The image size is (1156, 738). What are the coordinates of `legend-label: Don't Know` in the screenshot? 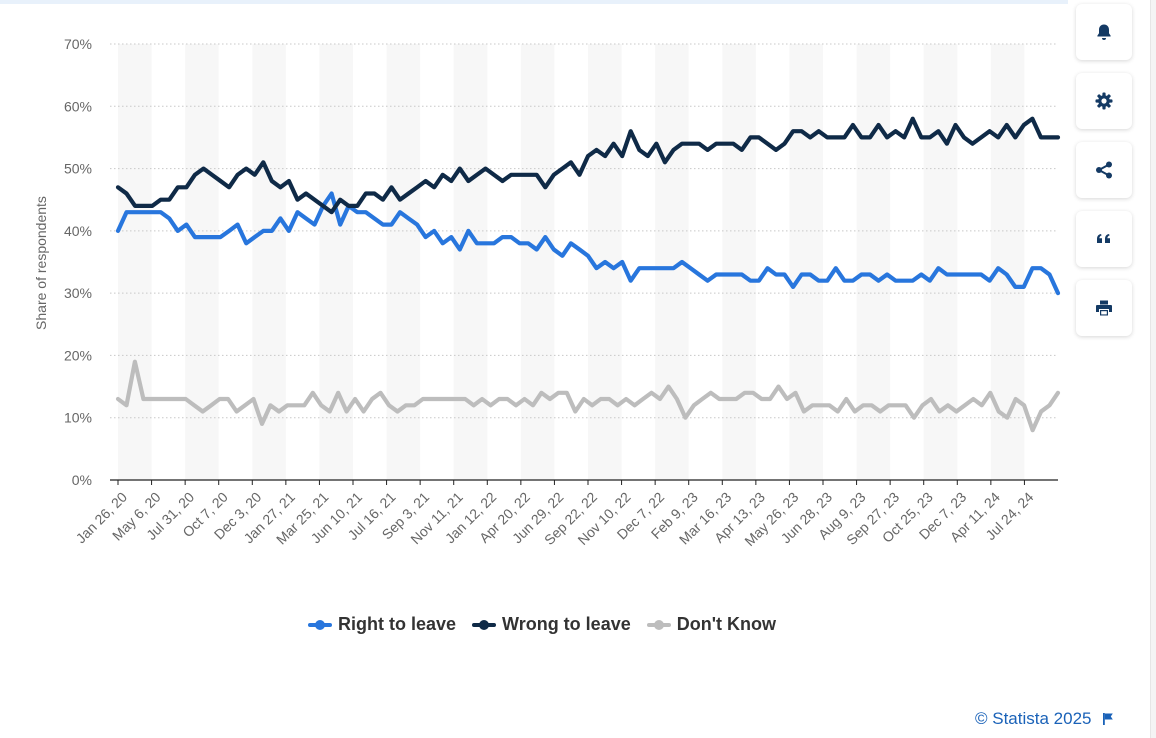 It's located at (726, 624).